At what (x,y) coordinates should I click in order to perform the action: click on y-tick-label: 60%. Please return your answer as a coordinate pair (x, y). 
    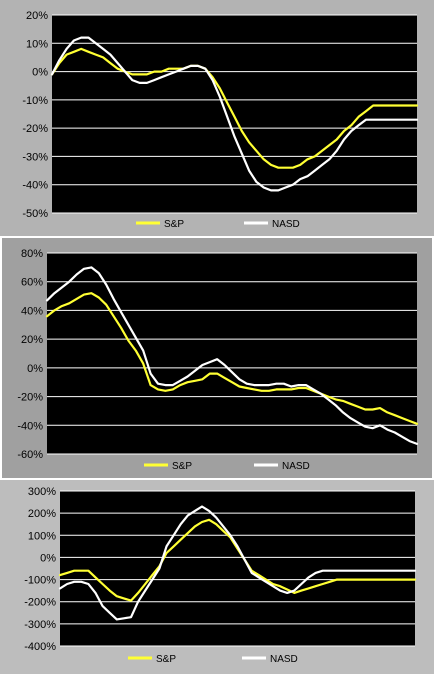
    Looking at the image, I should click on (32, 283).